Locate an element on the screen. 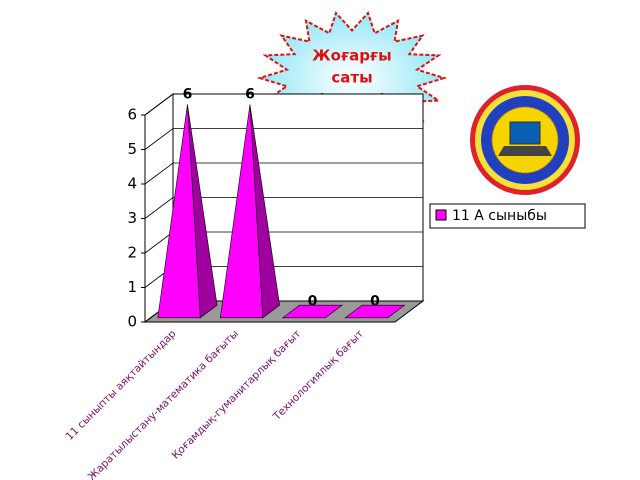 The height and width of the screenshot is (480, 640). x-tick-label: 11 сыныпты аяқтайтындар is located at coordinates (120, 385).